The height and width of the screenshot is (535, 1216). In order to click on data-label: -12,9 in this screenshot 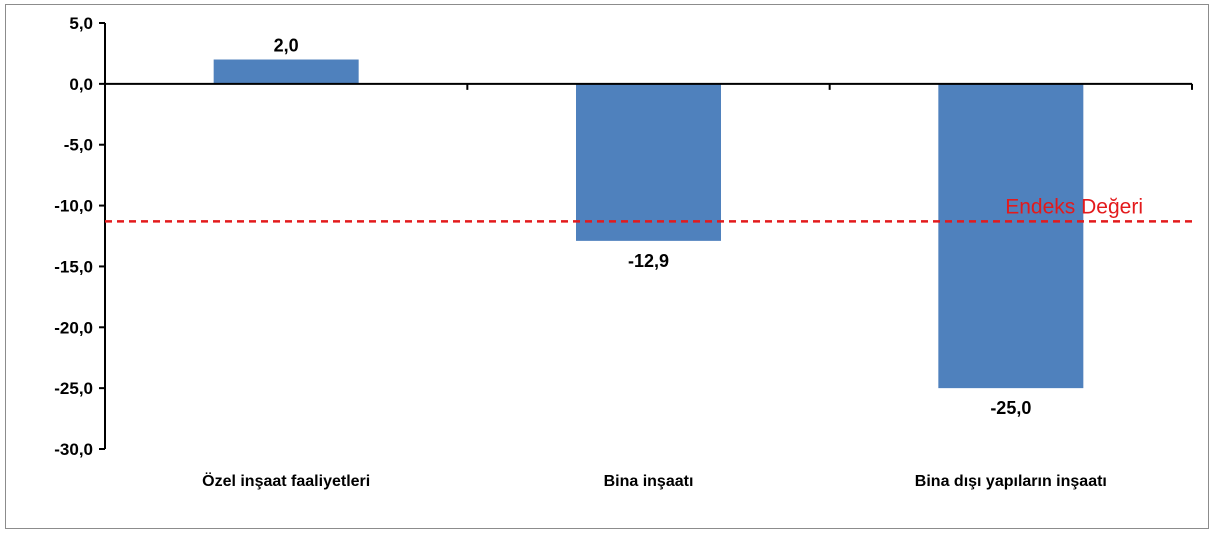, I will do `click(648, 261)`.